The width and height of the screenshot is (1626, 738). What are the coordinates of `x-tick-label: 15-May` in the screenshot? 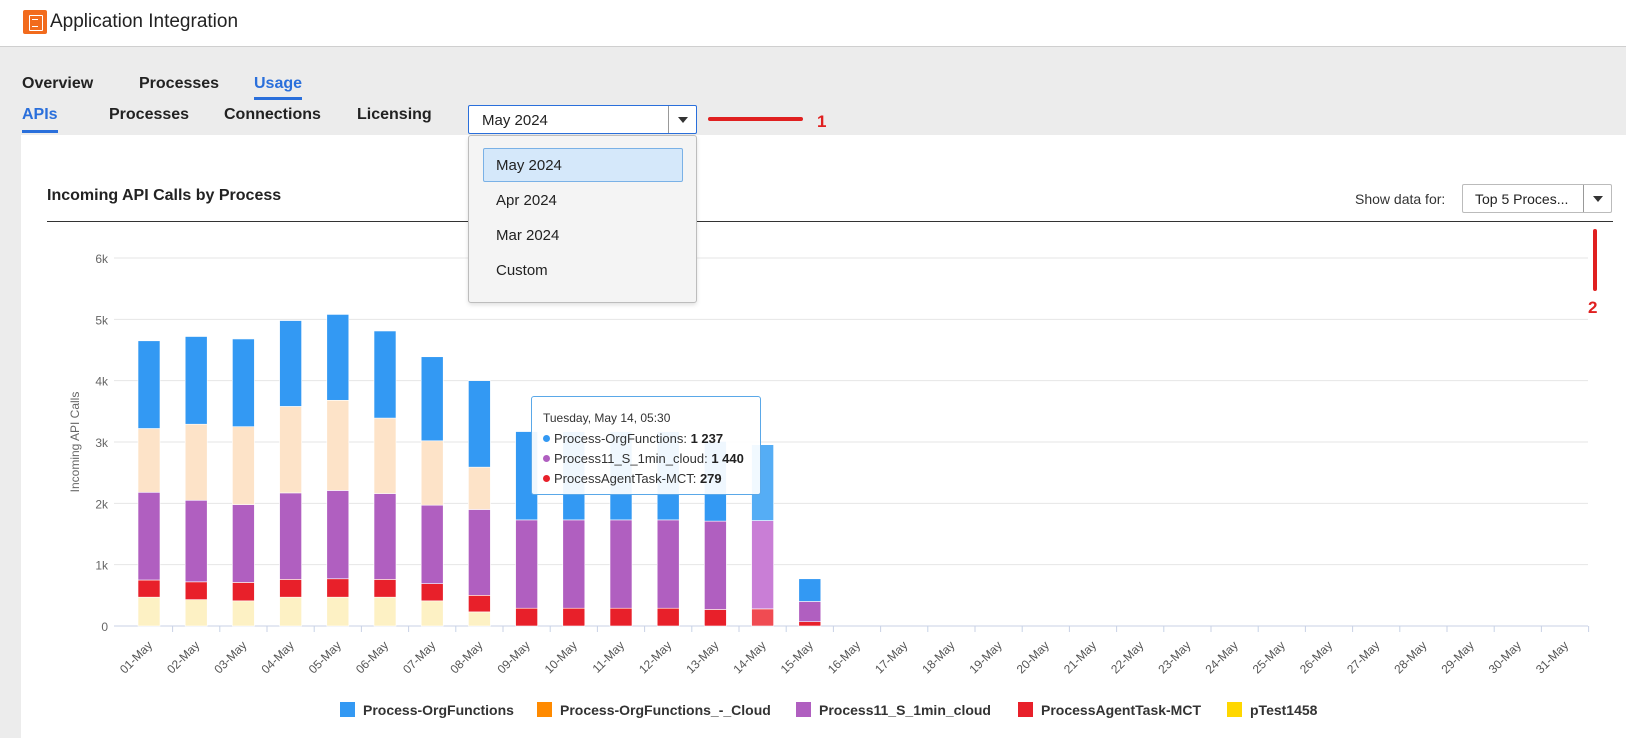 It's located at (797, 657).